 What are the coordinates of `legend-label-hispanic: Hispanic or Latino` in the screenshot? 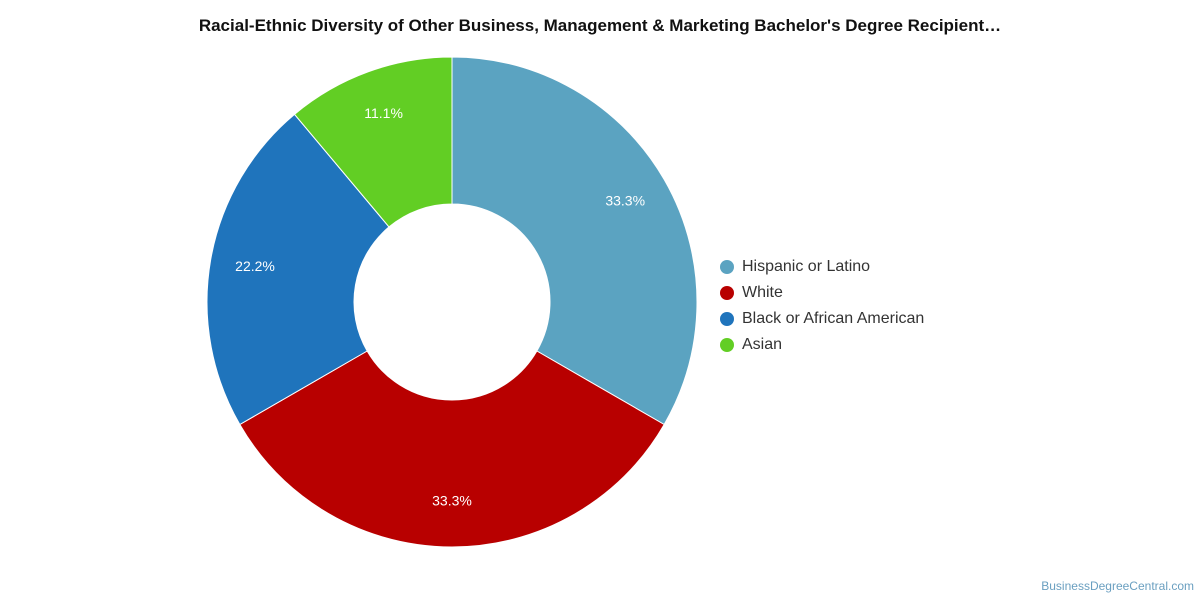 It's located at (806, 266).